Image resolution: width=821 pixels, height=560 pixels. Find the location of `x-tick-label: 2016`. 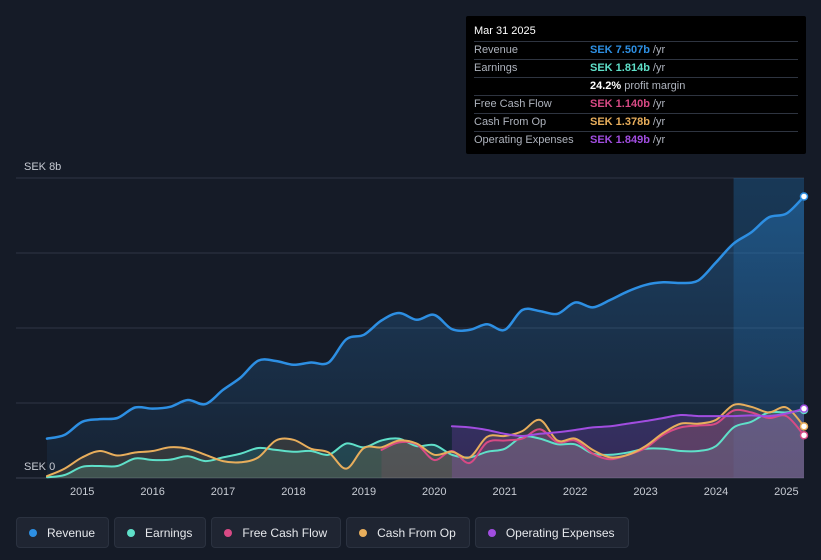

x-tick-label: 2016 is located at coordinates (152, 492).